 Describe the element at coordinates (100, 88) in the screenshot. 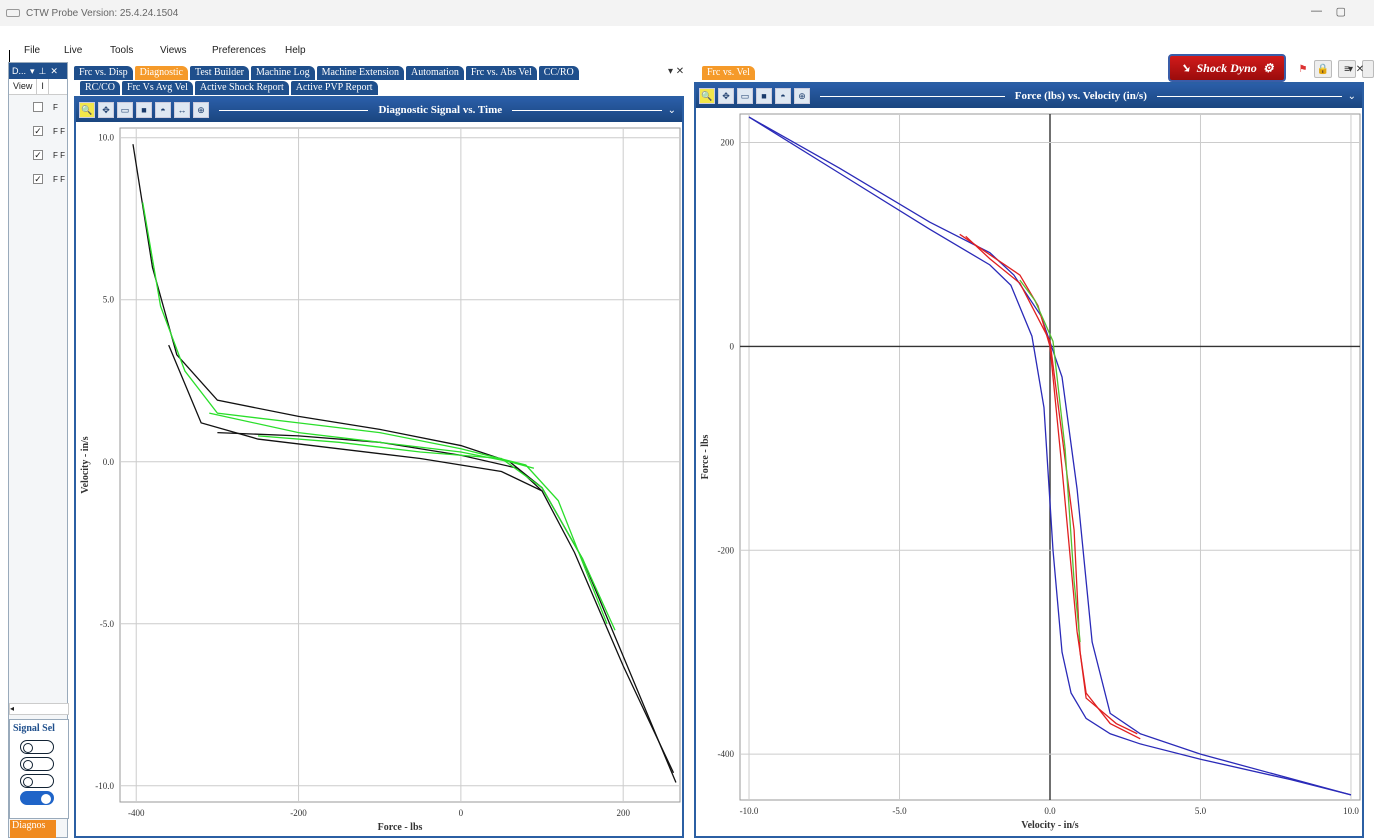

I see `tab-rc-co: RC/CO` at that location.